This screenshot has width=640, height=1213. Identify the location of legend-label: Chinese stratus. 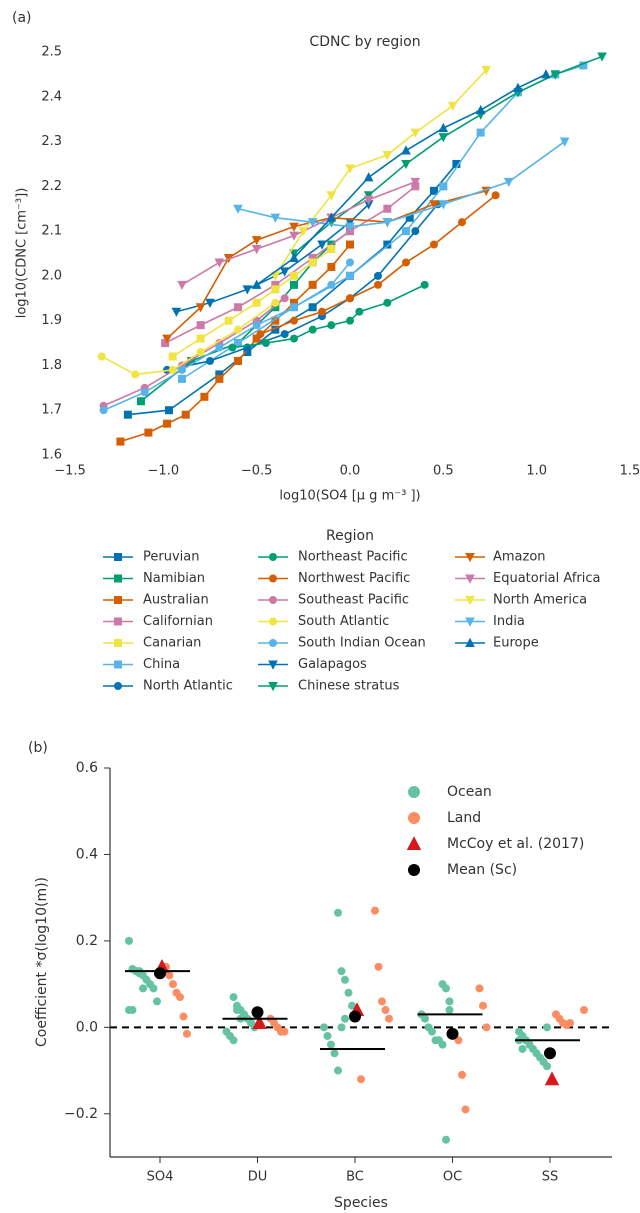
(349, 686).